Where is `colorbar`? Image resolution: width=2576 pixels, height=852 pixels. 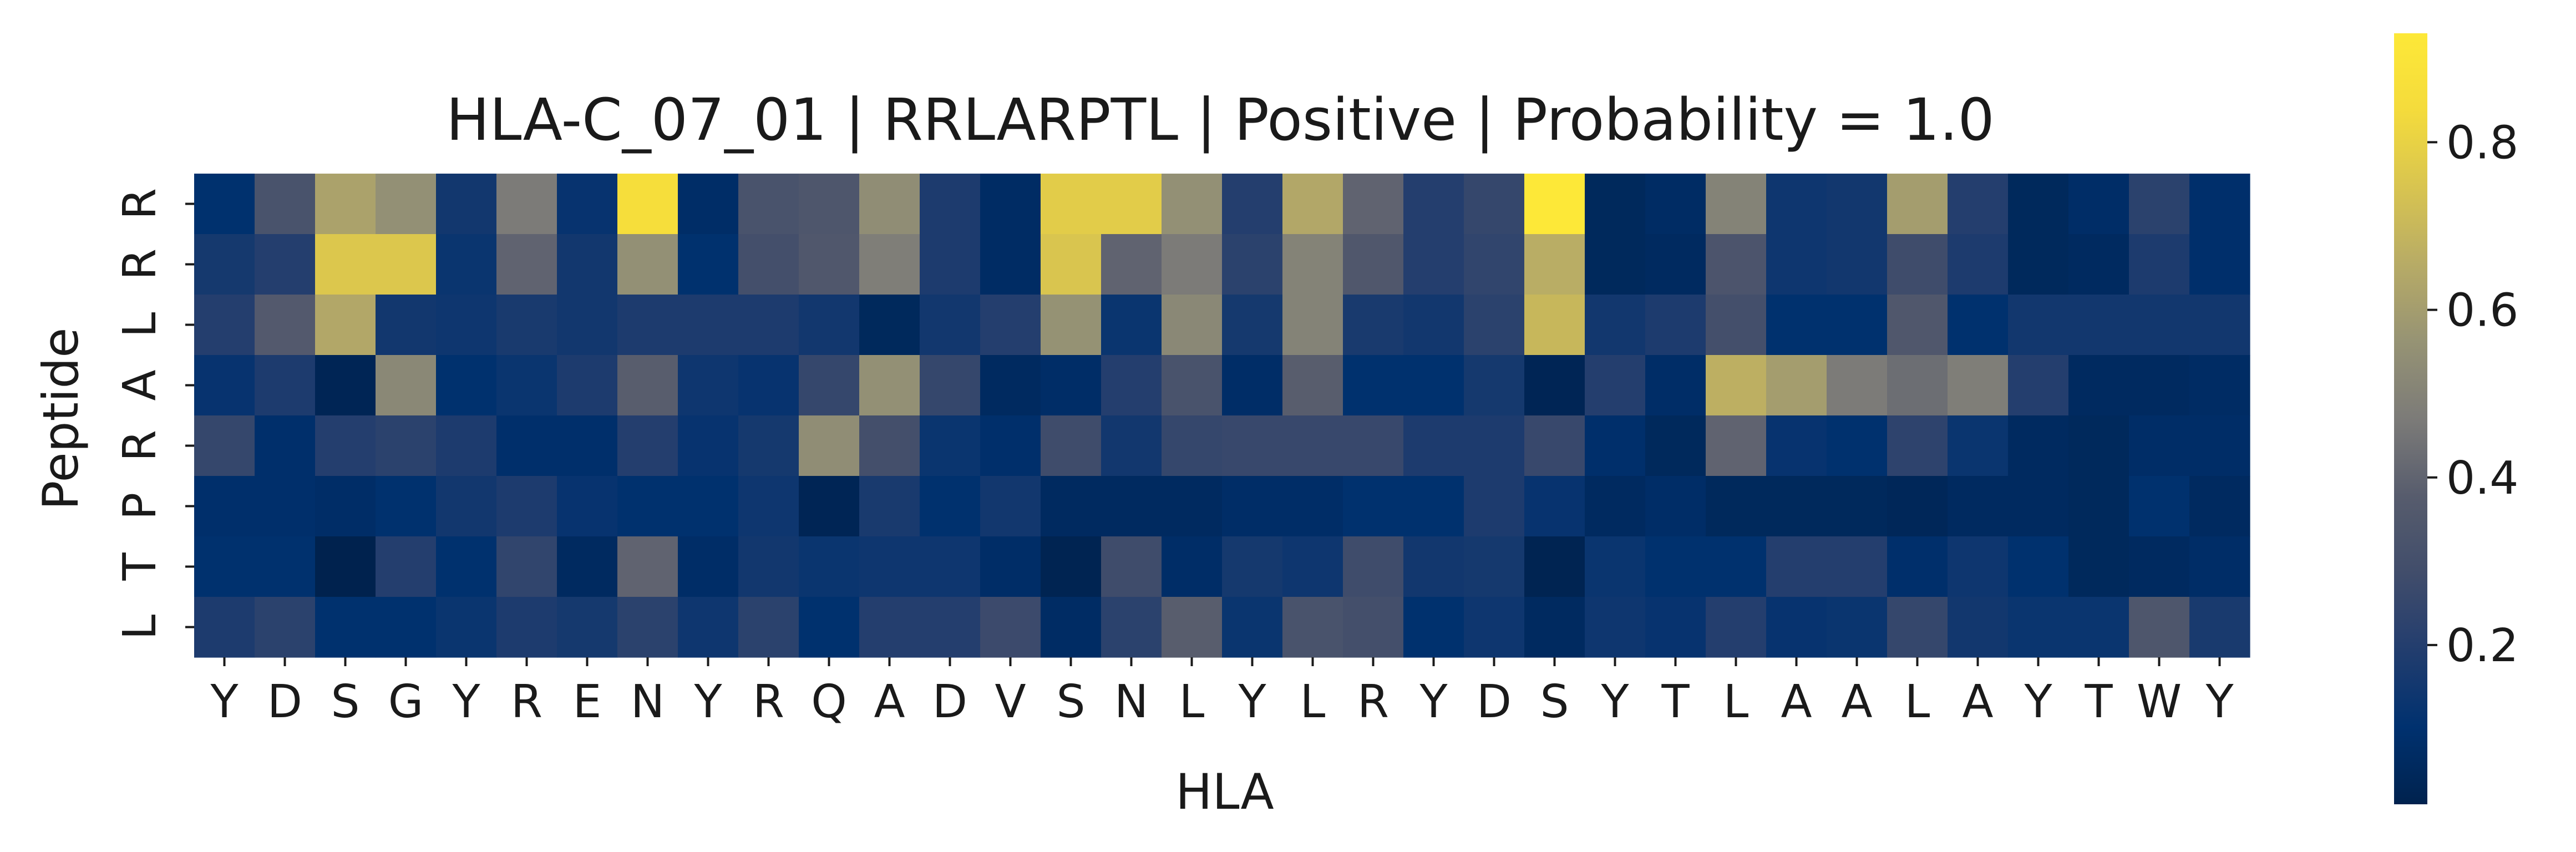 colorbar is located at coordinates (2410, 418).